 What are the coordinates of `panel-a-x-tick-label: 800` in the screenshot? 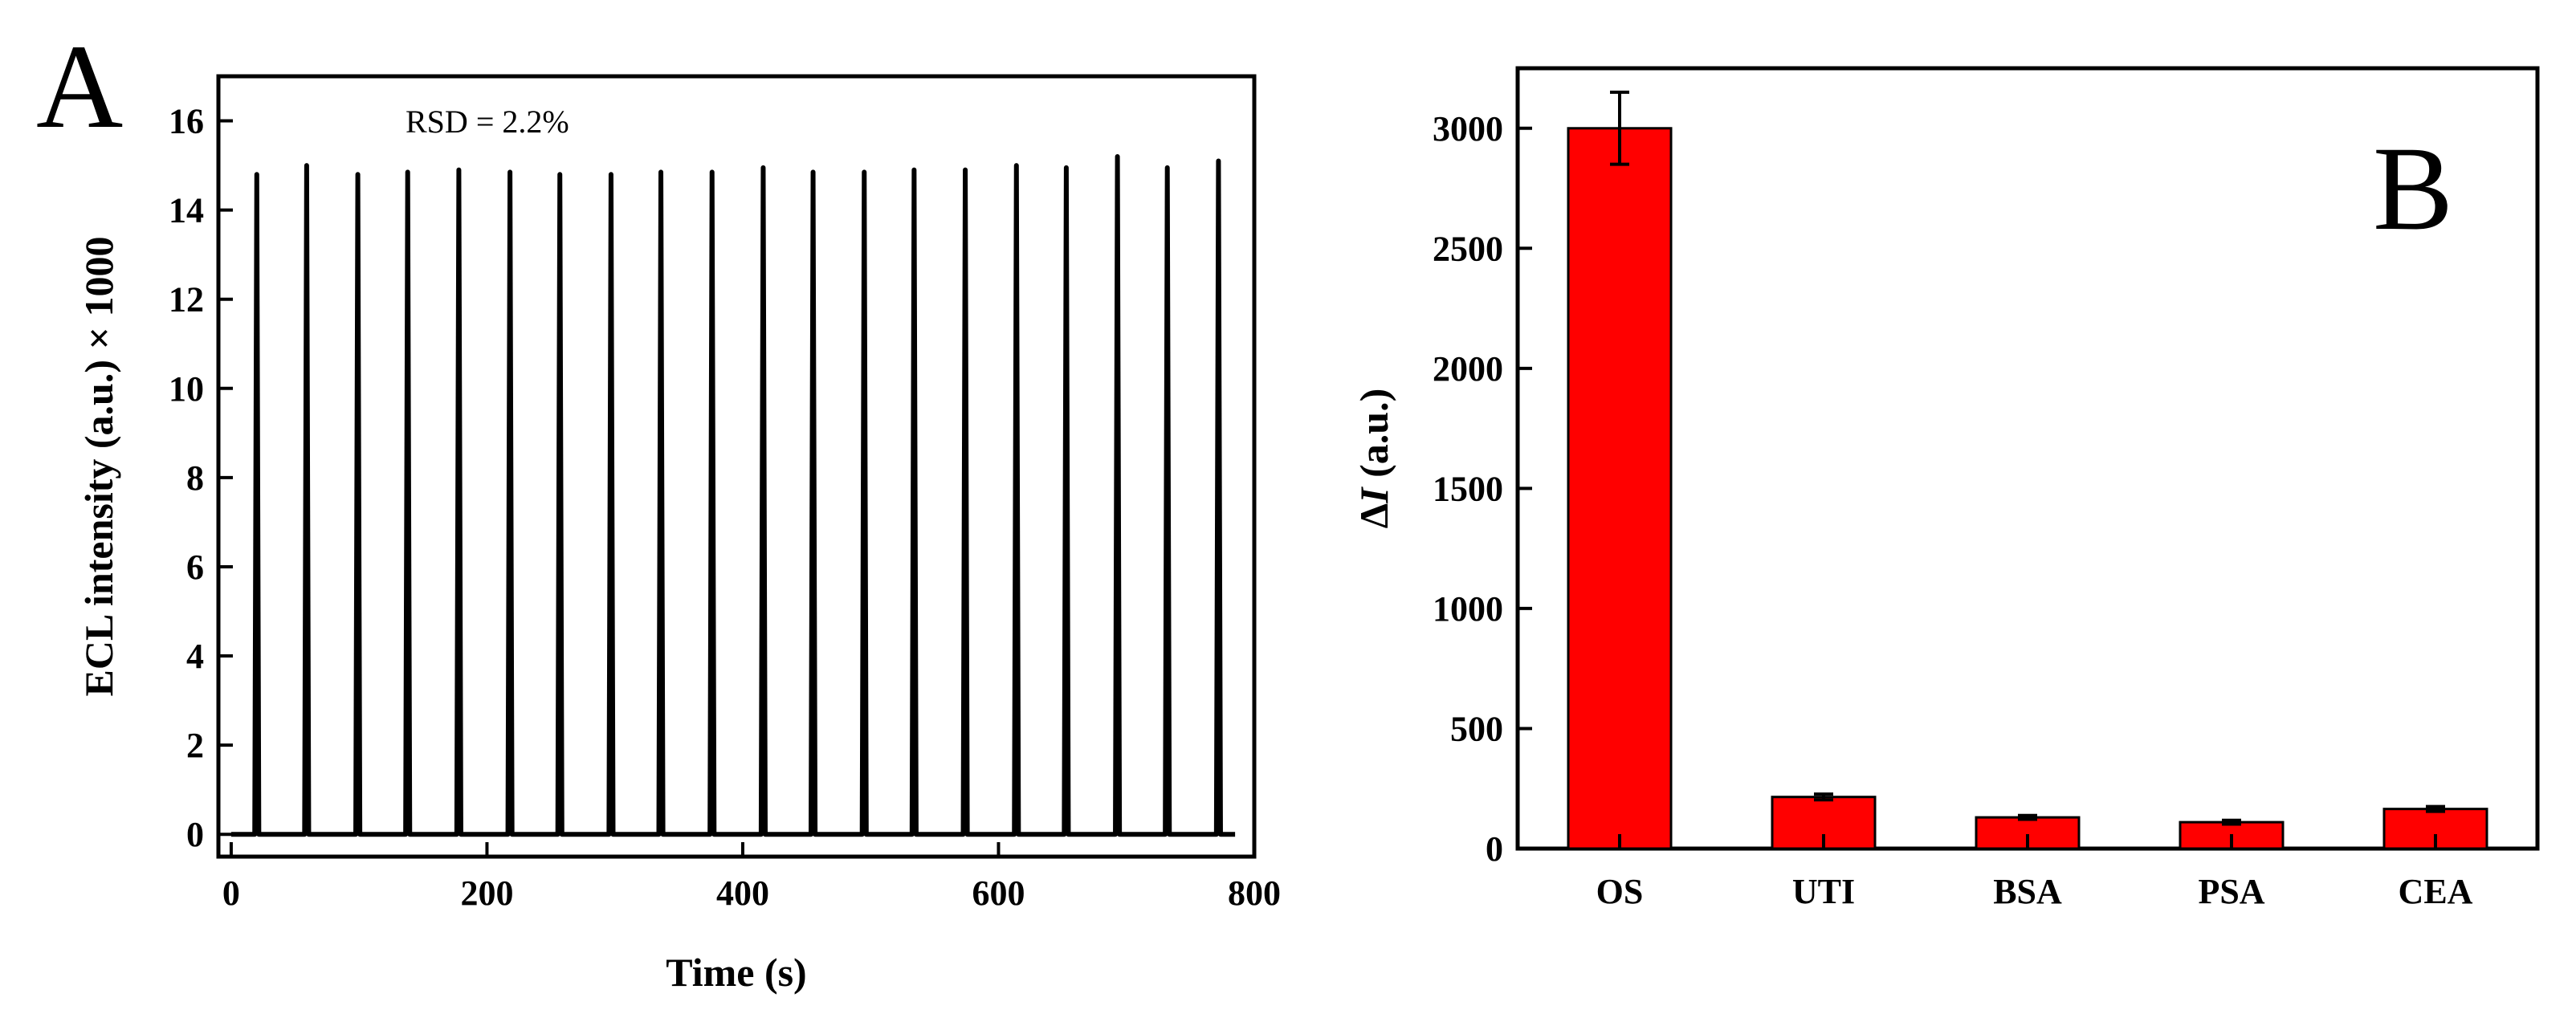 It's located at (1254, 893).